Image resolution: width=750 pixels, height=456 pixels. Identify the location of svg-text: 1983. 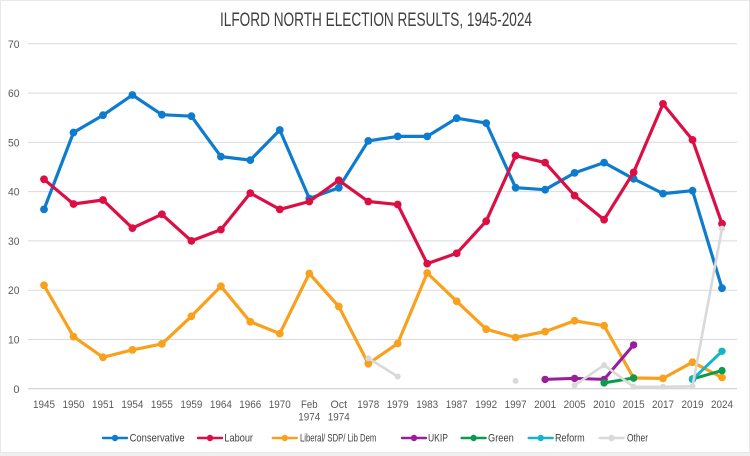
(427, 405).